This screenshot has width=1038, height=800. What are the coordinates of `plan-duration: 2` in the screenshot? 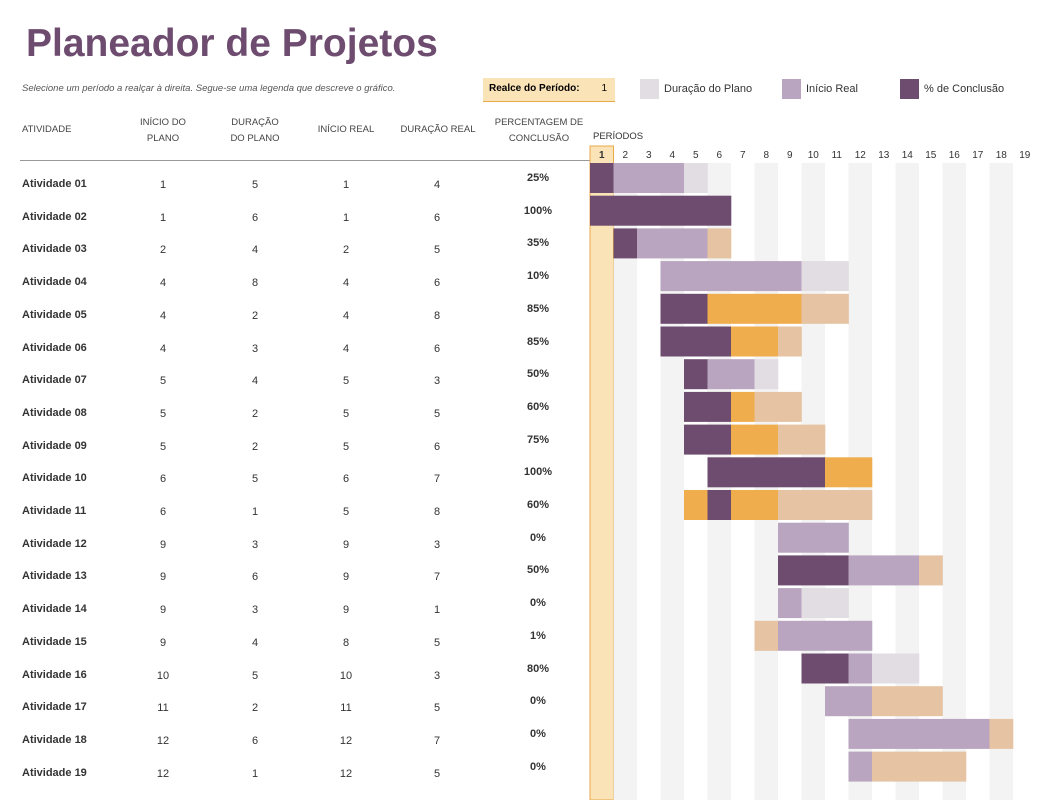 It's located at (255, 446).